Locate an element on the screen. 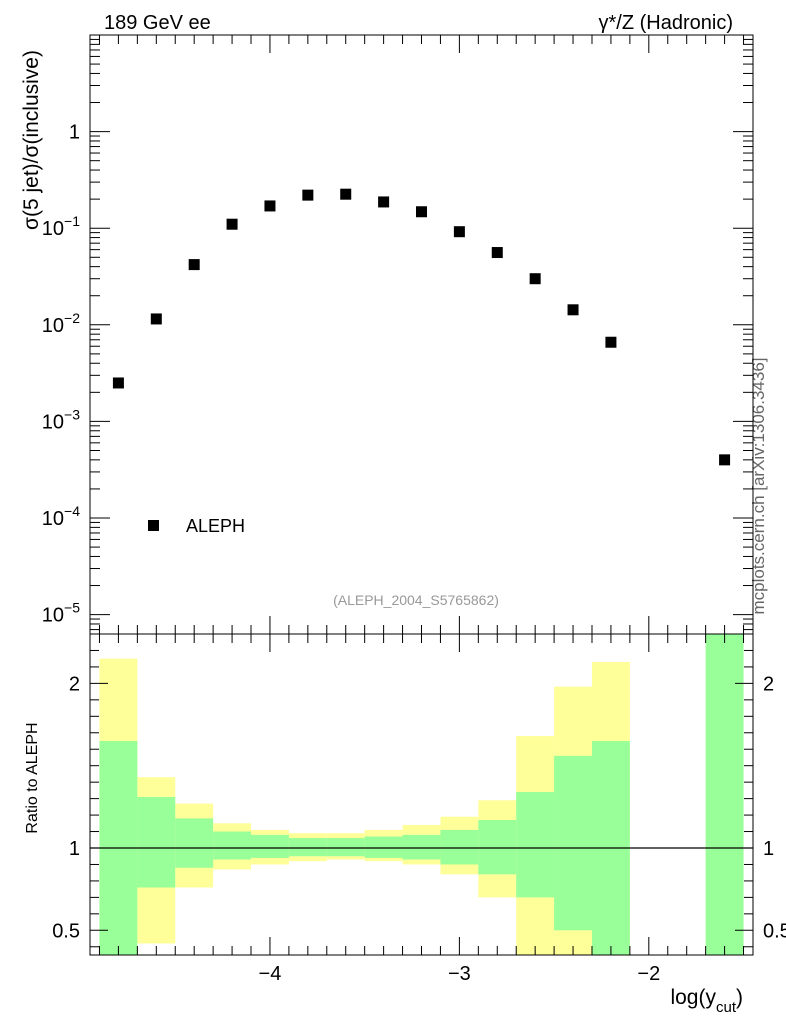  energy-label: 189 GeV ee is located at coordinates (157, 23).